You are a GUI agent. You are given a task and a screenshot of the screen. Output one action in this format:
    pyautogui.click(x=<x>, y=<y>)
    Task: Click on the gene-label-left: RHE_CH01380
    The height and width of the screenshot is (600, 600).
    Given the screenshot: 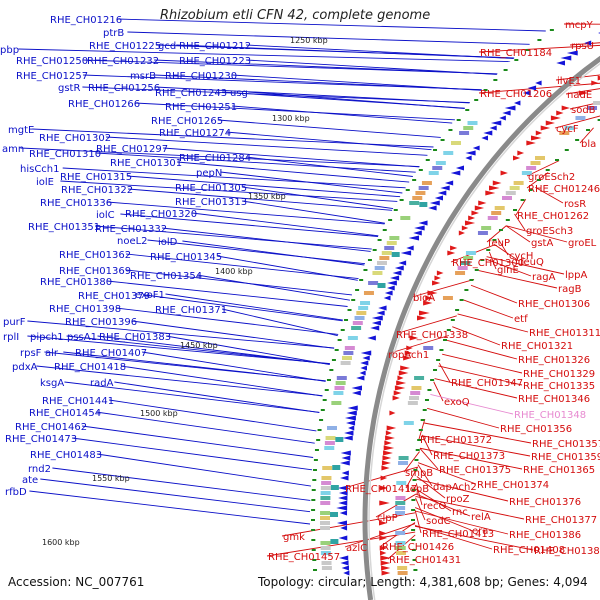 What is the action you would take?
    pyautogui.click(x=76, y=282)
    